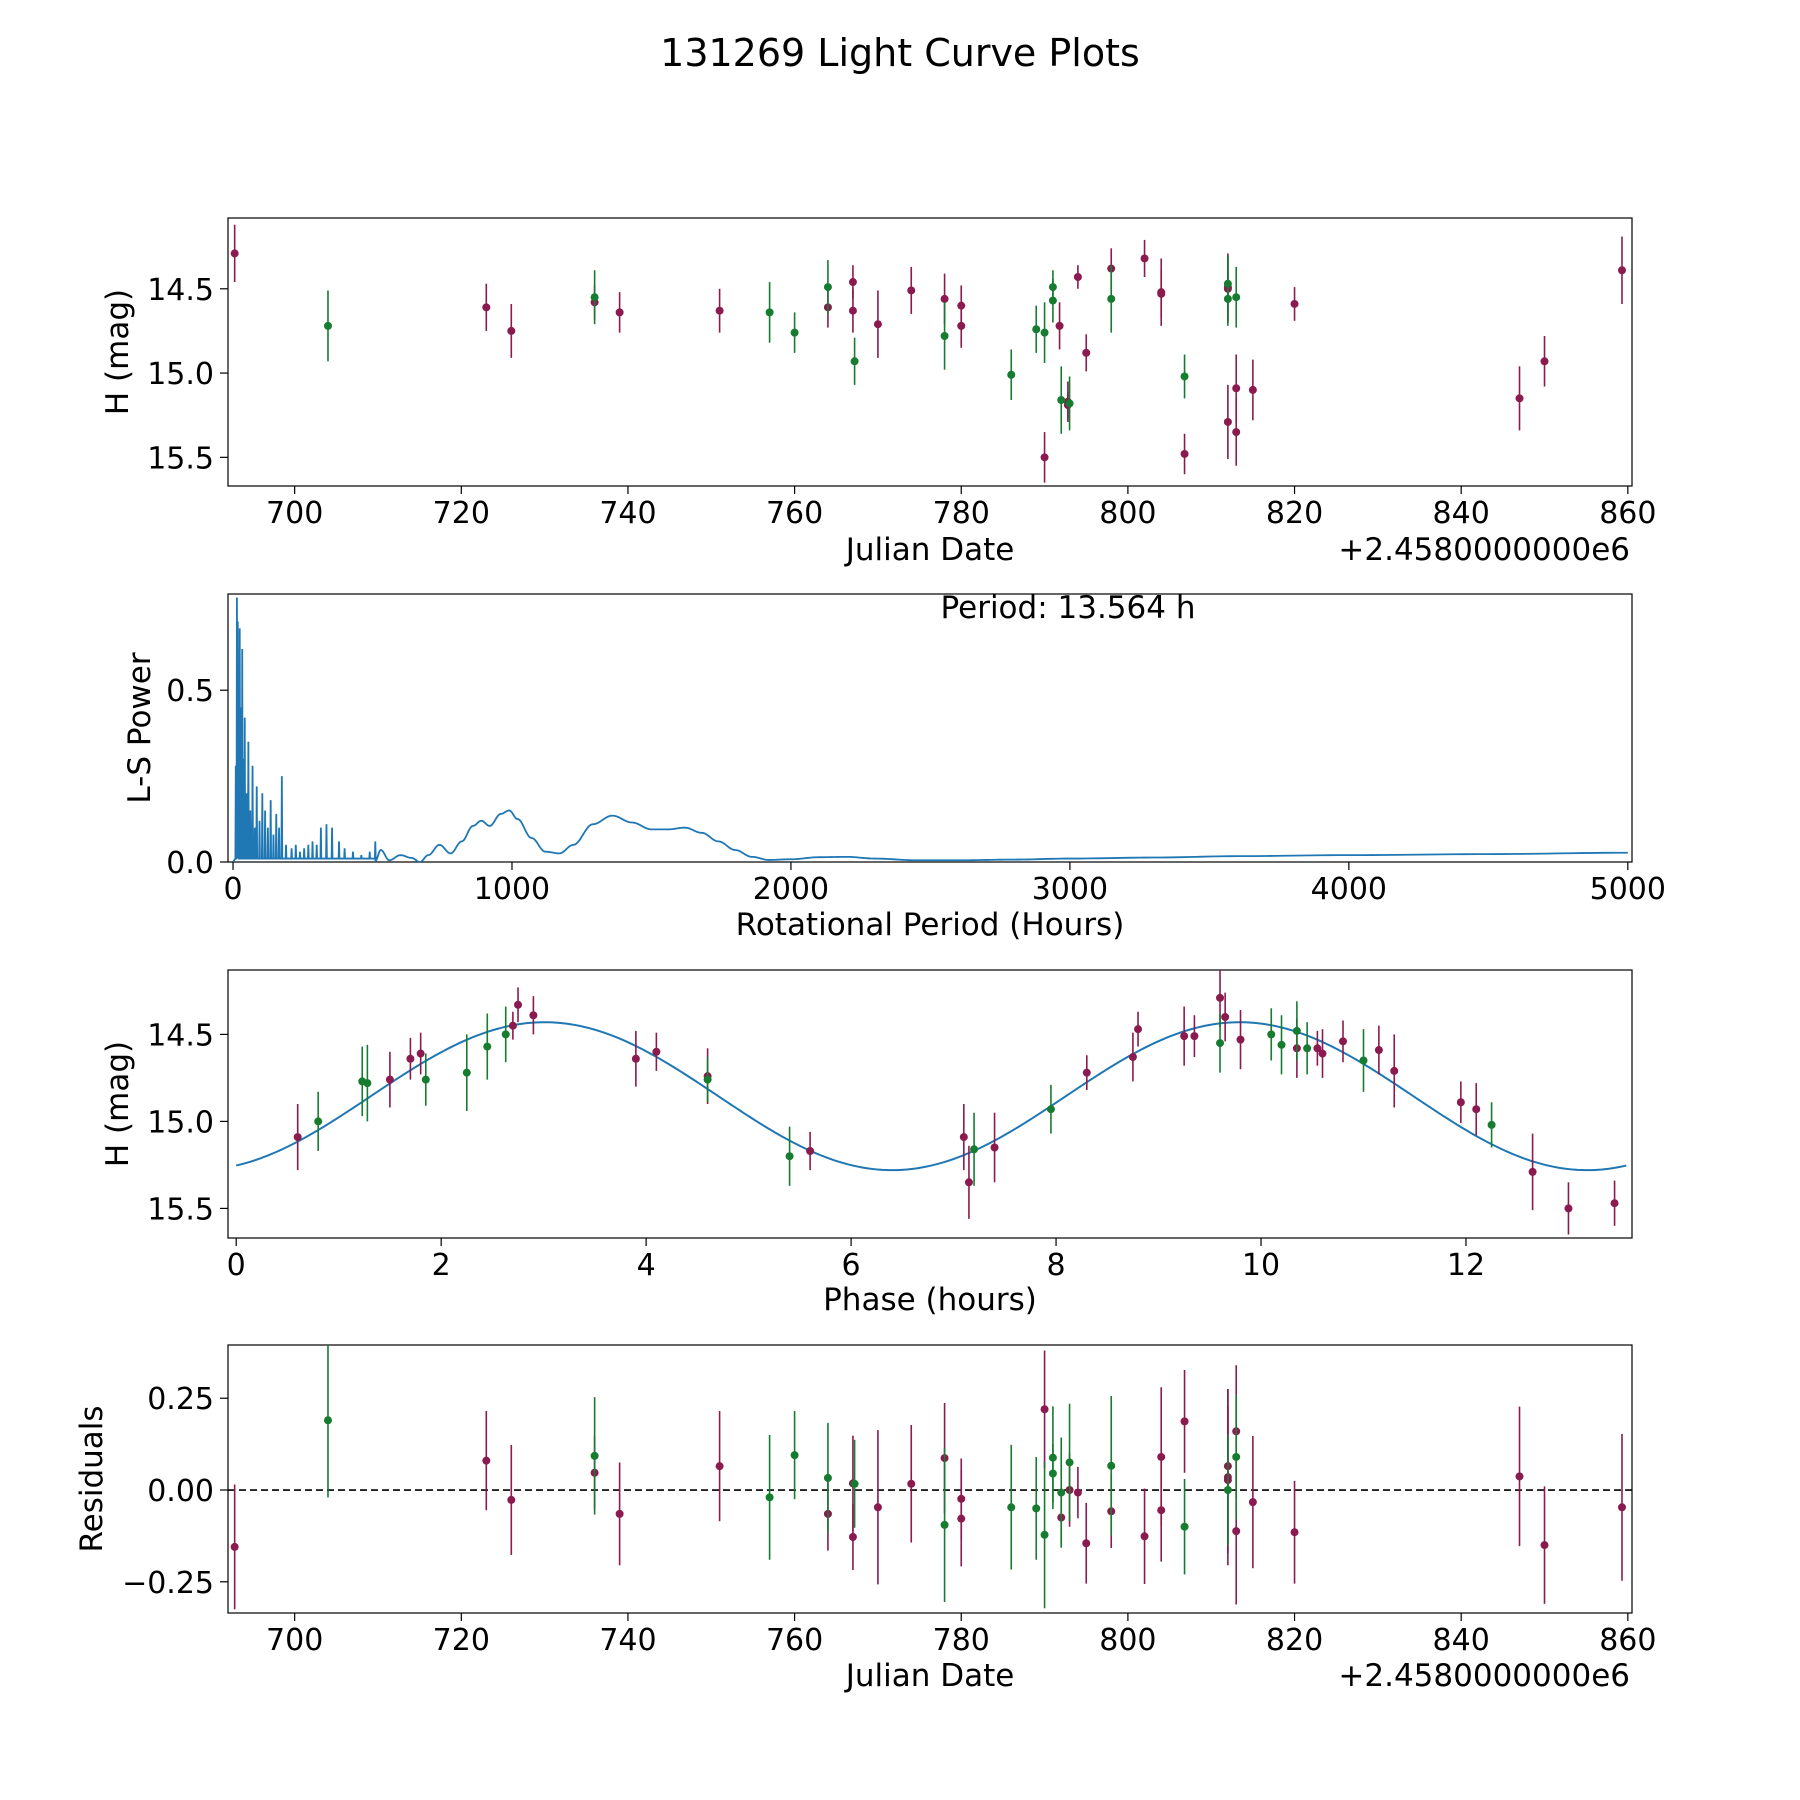 The width and height of the screenshot is (1800, 1800). I want to click on y-tick-label: 14.5, so click(180, 1035).